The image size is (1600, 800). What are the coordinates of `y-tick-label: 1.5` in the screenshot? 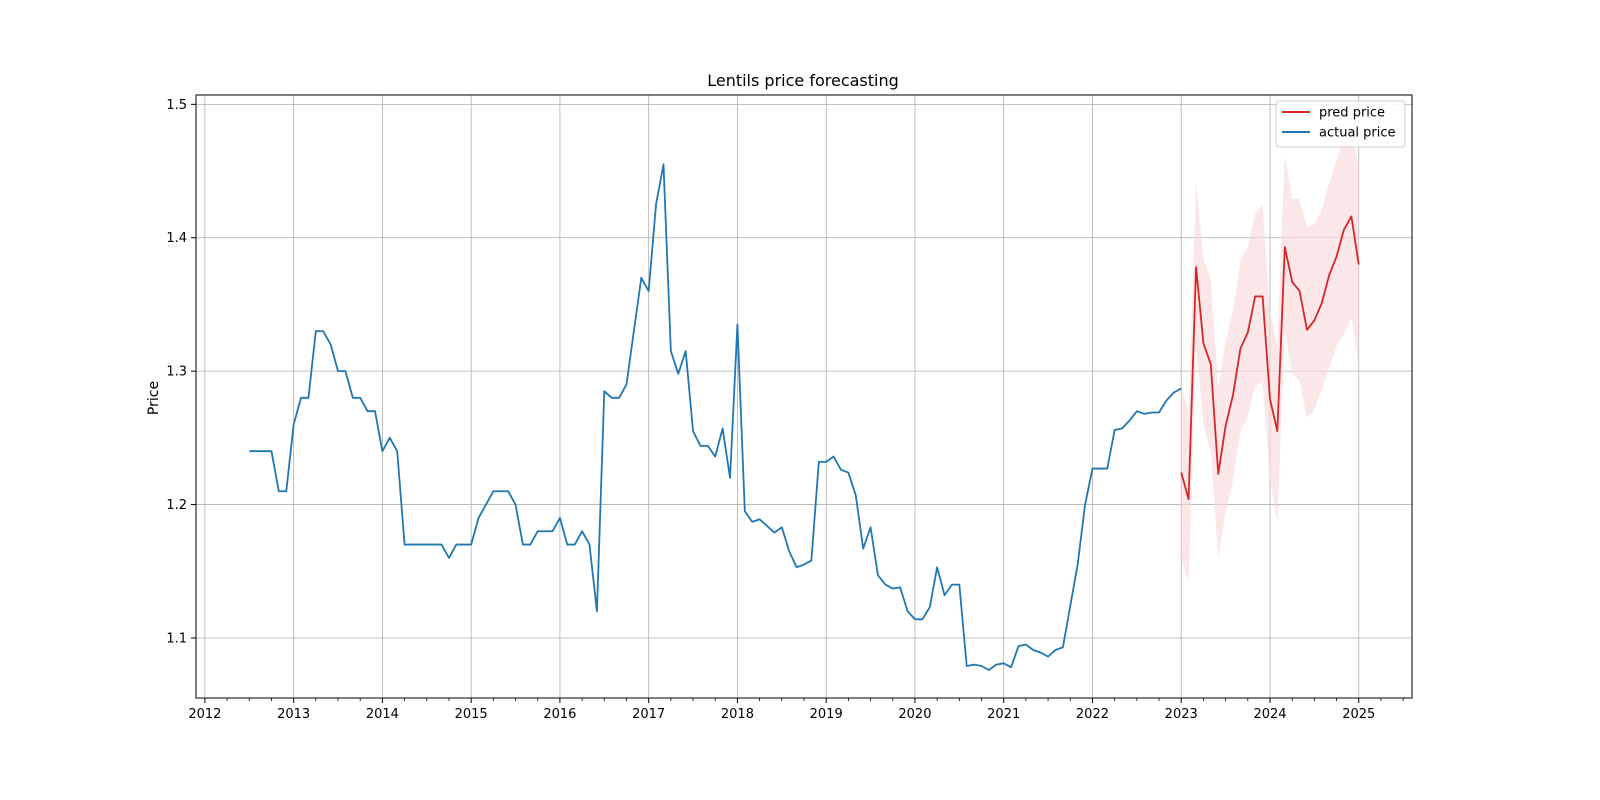 It's located at (176, 105).